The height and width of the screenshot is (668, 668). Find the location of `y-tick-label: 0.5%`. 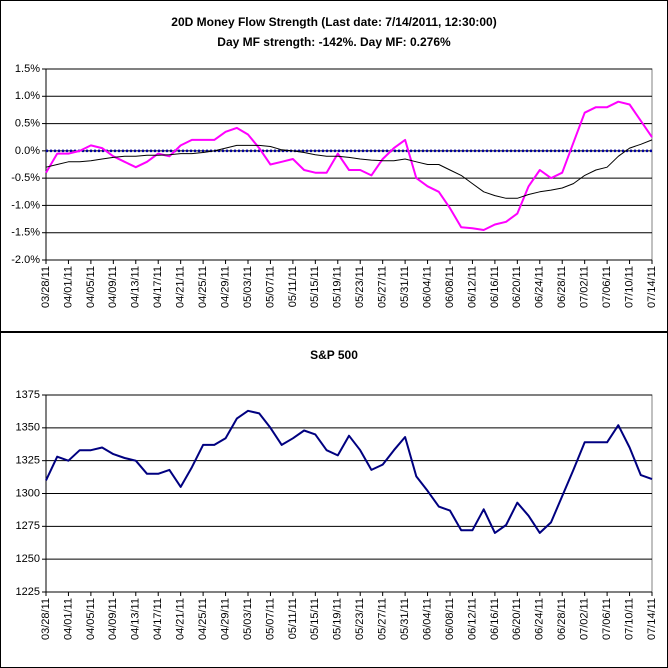

y-tick-label: 0.5% is located at coordinates (27, 123).